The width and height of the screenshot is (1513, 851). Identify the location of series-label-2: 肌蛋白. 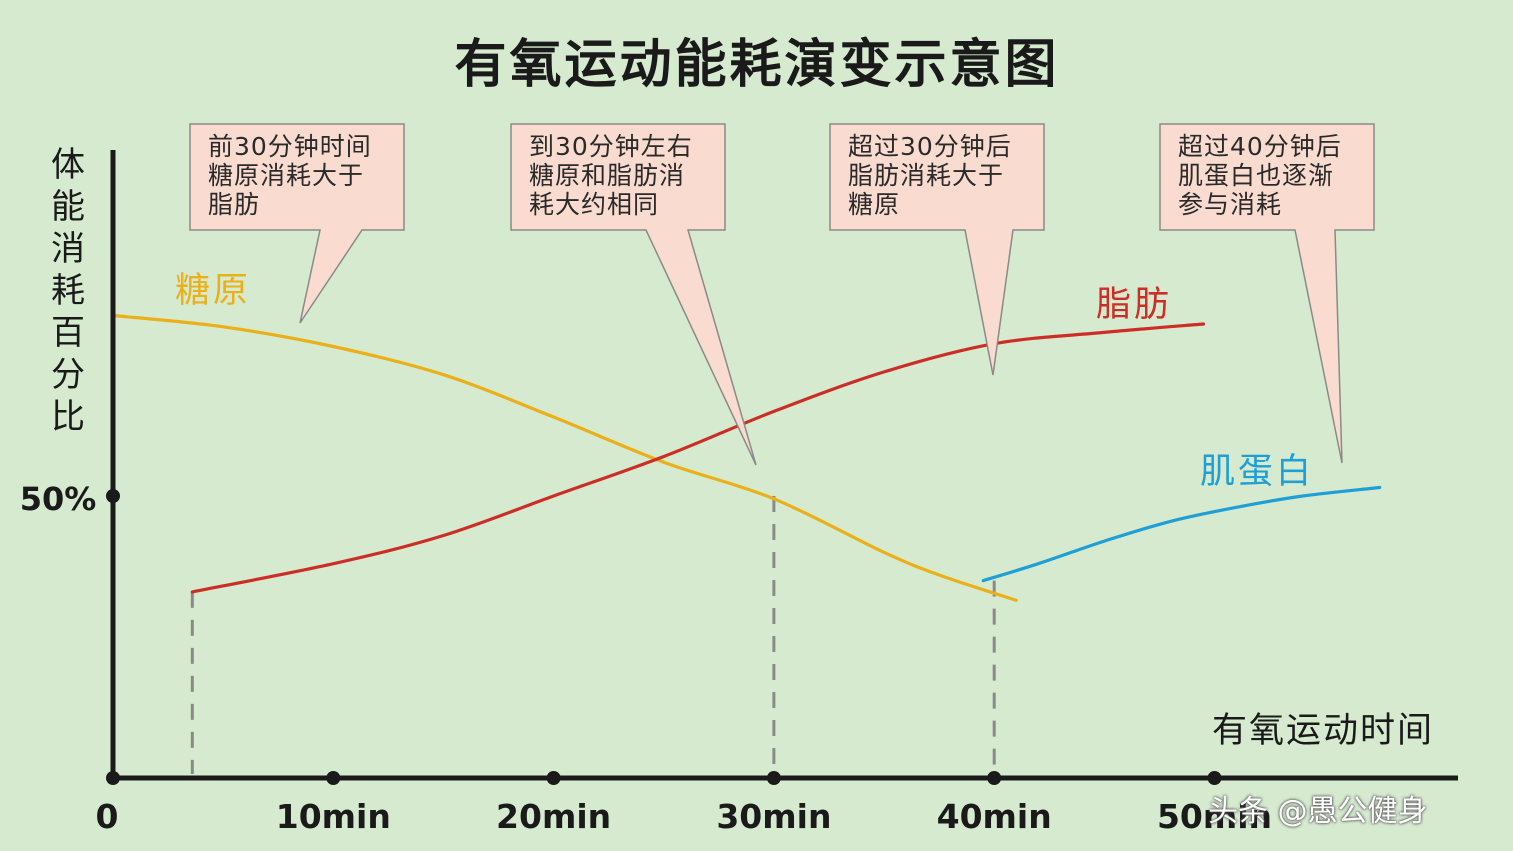
(1257, 472).